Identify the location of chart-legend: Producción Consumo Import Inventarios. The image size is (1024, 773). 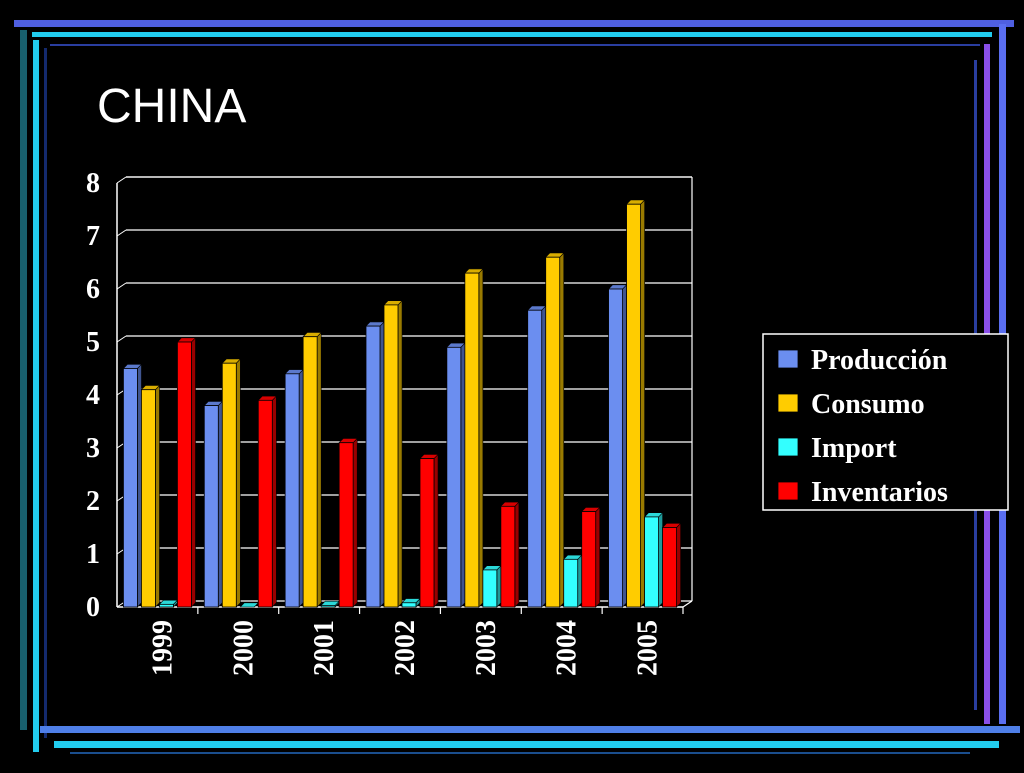
(885, 422).